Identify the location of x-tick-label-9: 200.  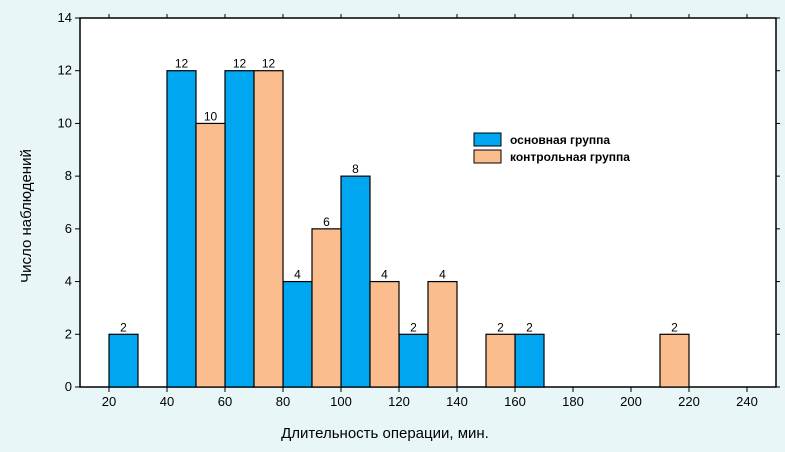
(631, 401).